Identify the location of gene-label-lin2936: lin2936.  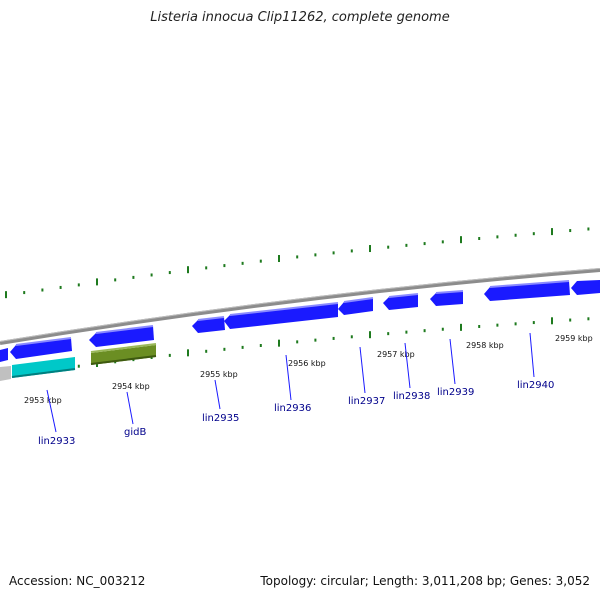
(292, 408).